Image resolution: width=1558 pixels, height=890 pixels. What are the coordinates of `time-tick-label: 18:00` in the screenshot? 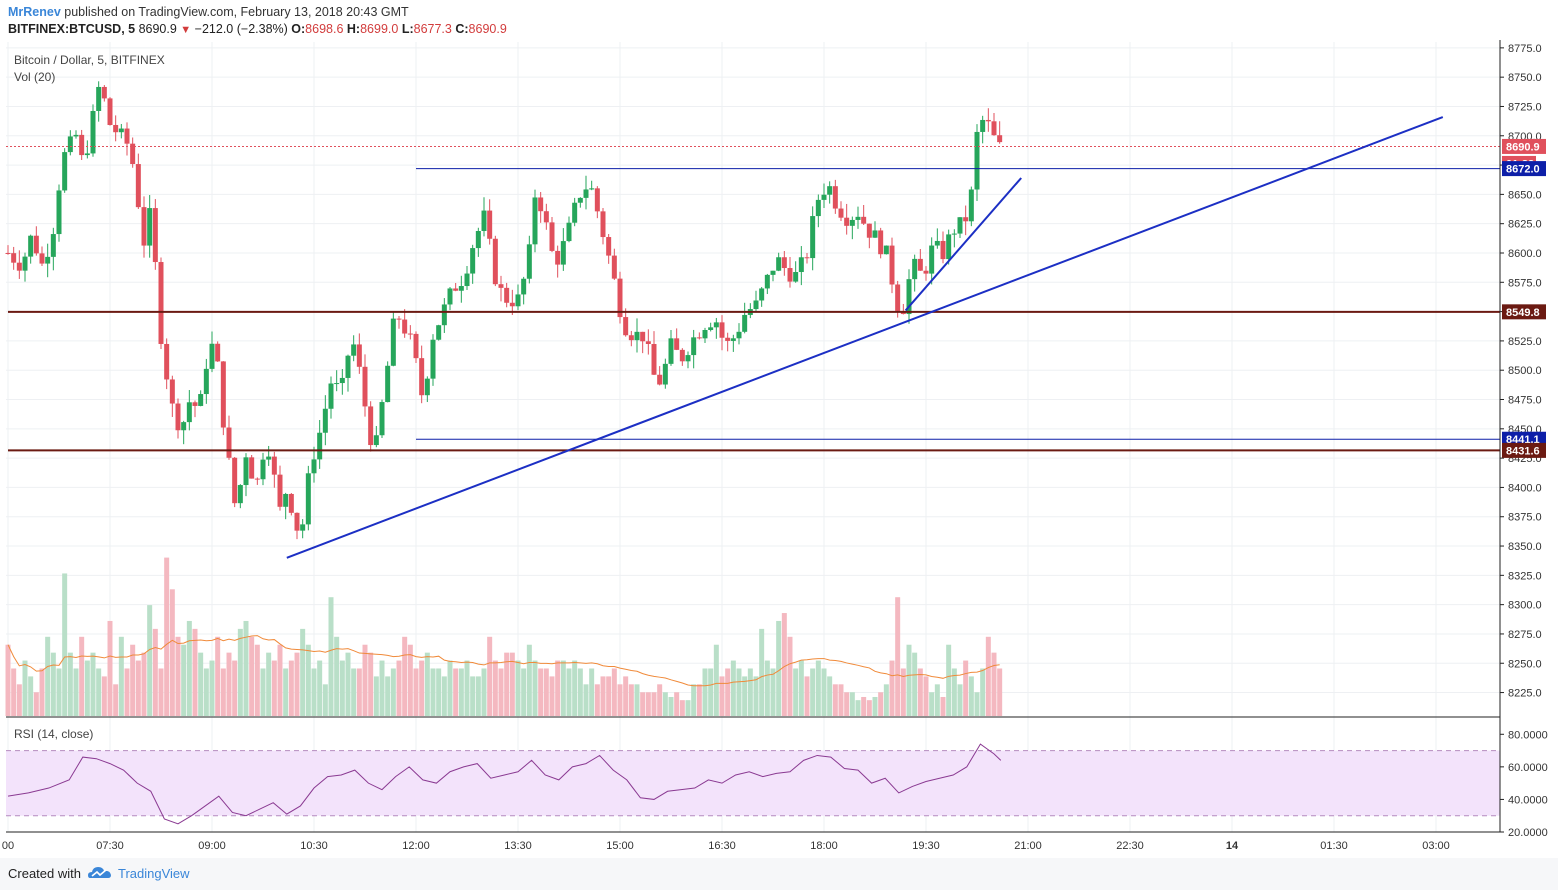 It's located at (824, 846).